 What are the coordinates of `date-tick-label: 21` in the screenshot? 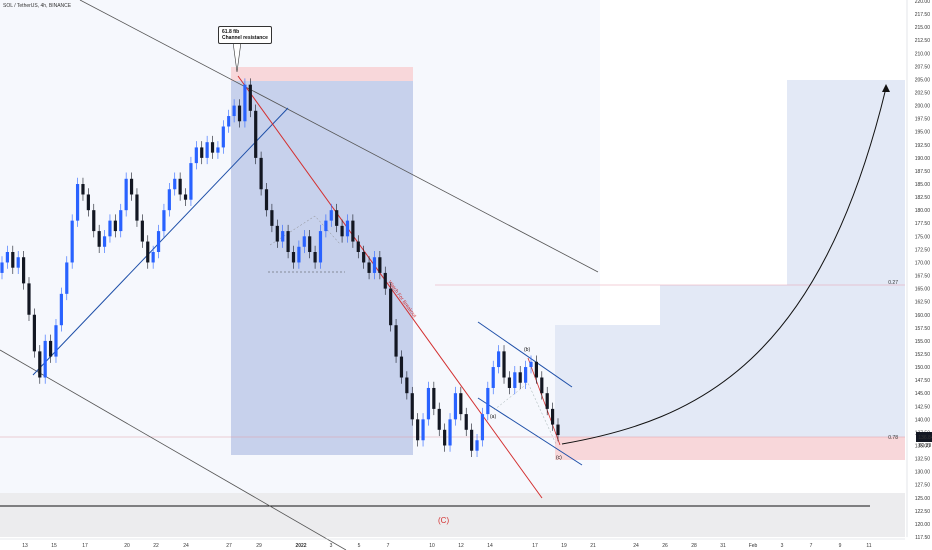 It's located at (593, 546).